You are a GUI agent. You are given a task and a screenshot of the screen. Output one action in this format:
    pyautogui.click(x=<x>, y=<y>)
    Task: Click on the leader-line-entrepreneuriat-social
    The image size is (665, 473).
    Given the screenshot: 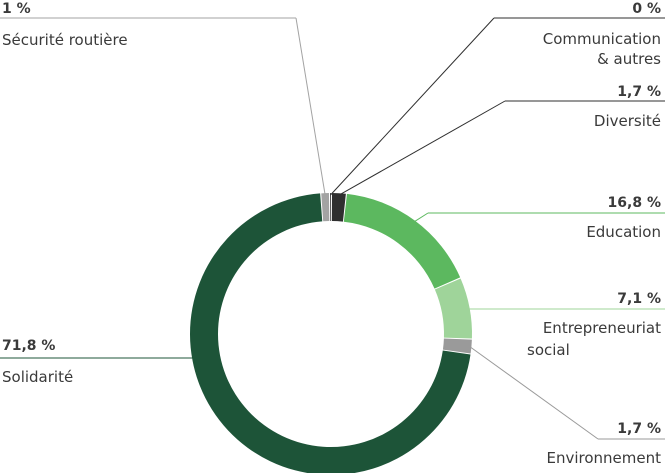 What is the action you would take?
    pyautogui.click(x=468, y=308)
    